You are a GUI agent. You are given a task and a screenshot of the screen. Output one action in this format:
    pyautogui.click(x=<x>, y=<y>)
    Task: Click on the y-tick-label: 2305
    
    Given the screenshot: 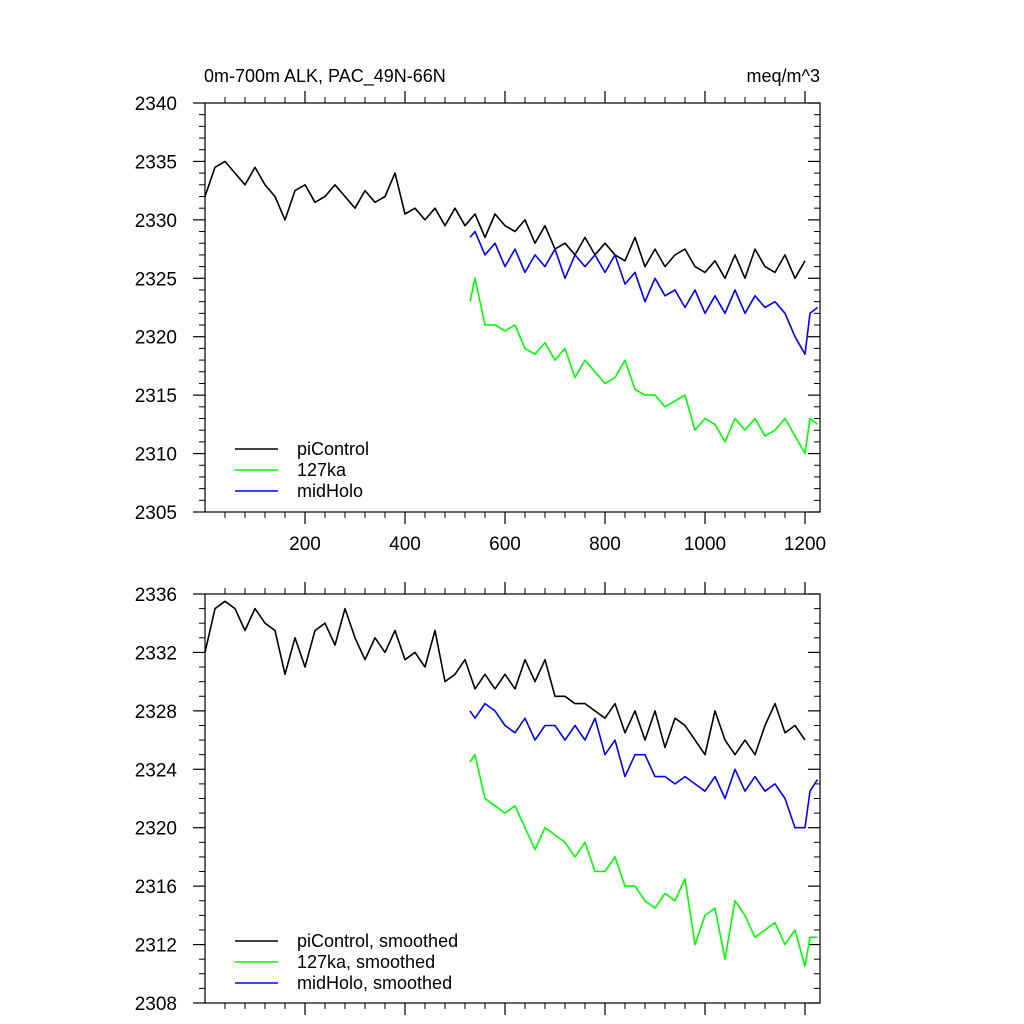 What is the action you would take?
    pyautogui.click(x=156, y=513)
    